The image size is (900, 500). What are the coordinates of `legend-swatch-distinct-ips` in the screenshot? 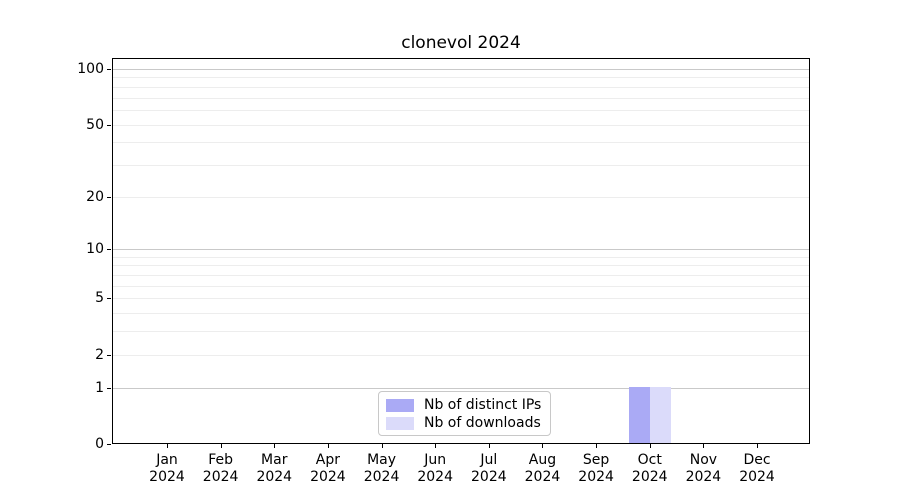 It's located at (400, 405).